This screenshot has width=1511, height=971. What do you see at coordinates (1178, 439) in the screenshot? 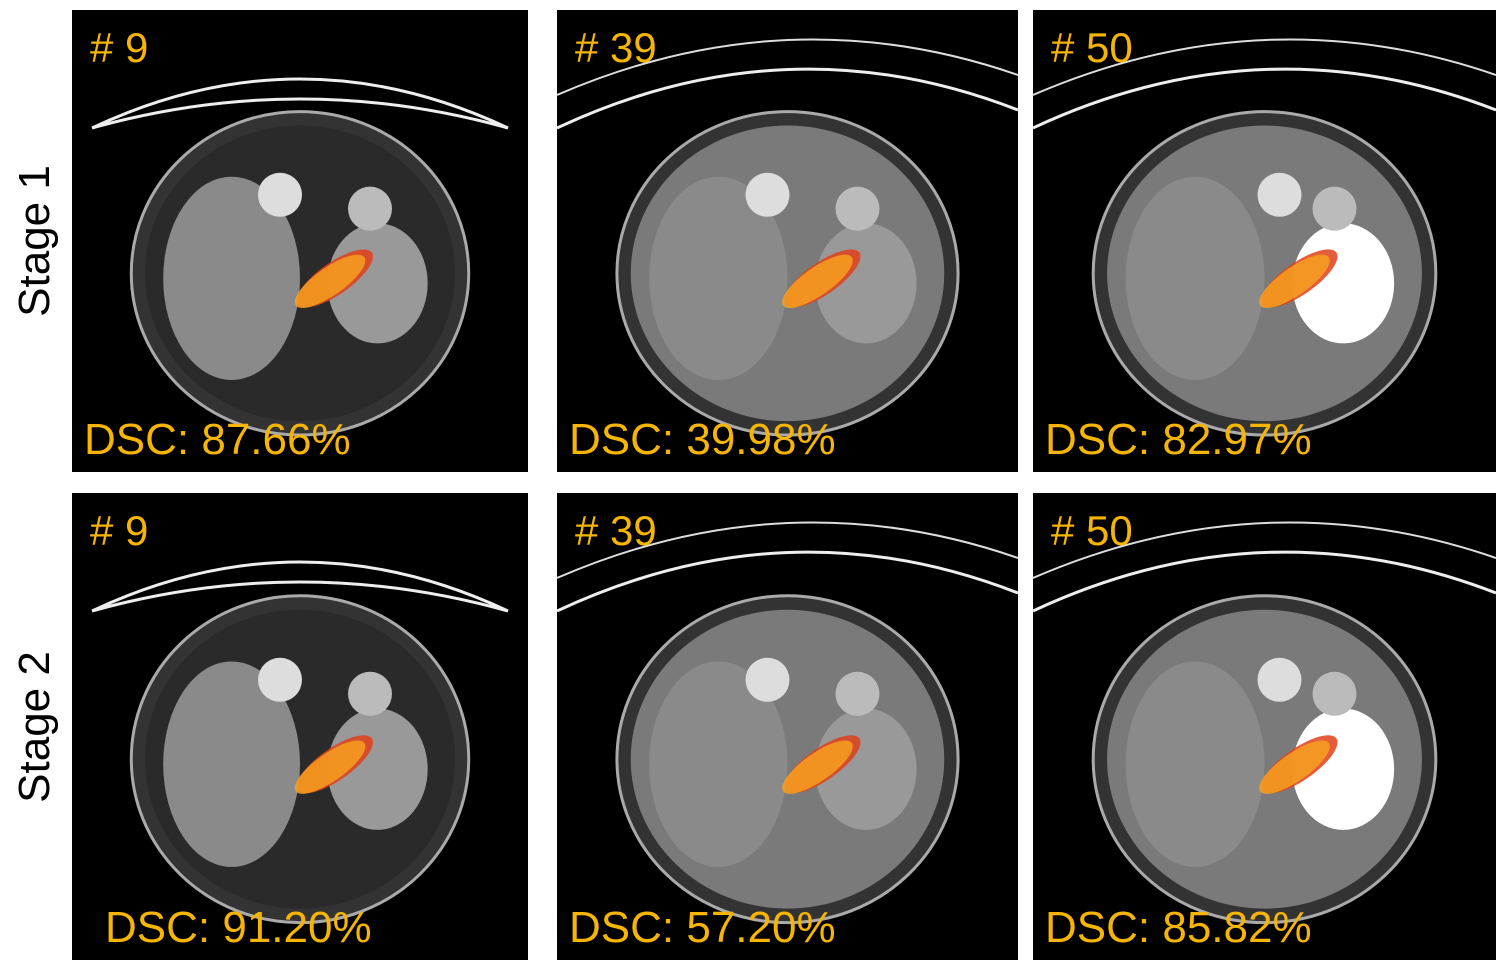
I see `dsc-label: DSC: 82.97%` at bounding box center [1178, 439].